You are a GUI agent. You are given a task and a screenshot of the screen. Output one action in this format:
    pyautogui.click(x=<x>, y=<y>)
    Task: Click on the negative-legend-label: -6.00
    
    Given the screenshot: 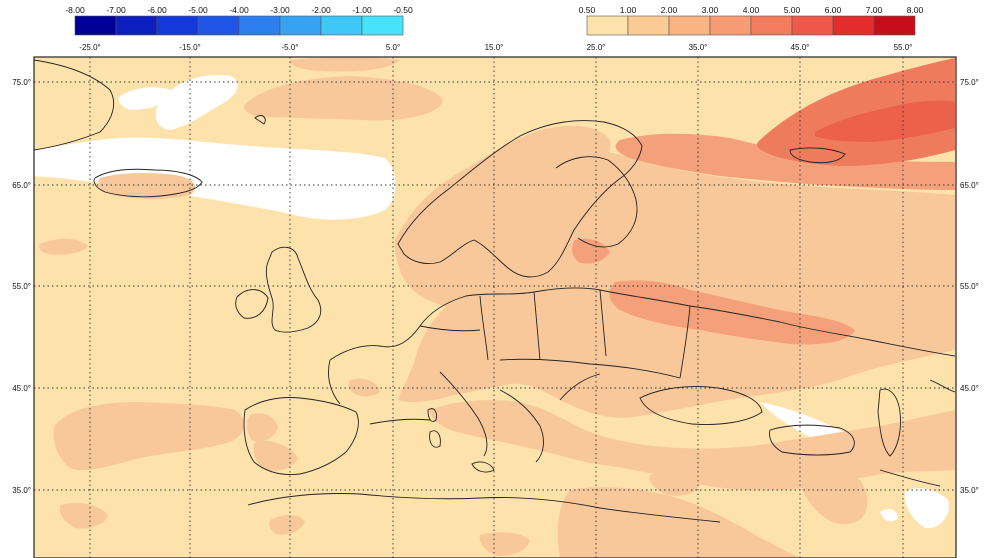 What is the action you would take?
    pyautogui.click(x=157, y=10)
    